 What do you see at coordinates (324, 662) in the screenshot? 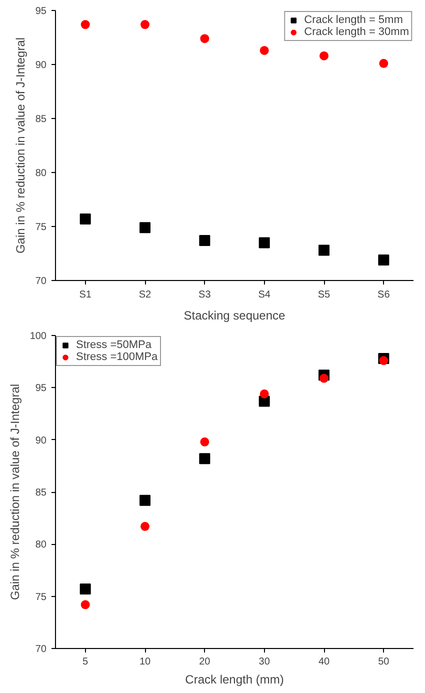
I see `x-tick-label: 40` at bounding box center [324, 662].